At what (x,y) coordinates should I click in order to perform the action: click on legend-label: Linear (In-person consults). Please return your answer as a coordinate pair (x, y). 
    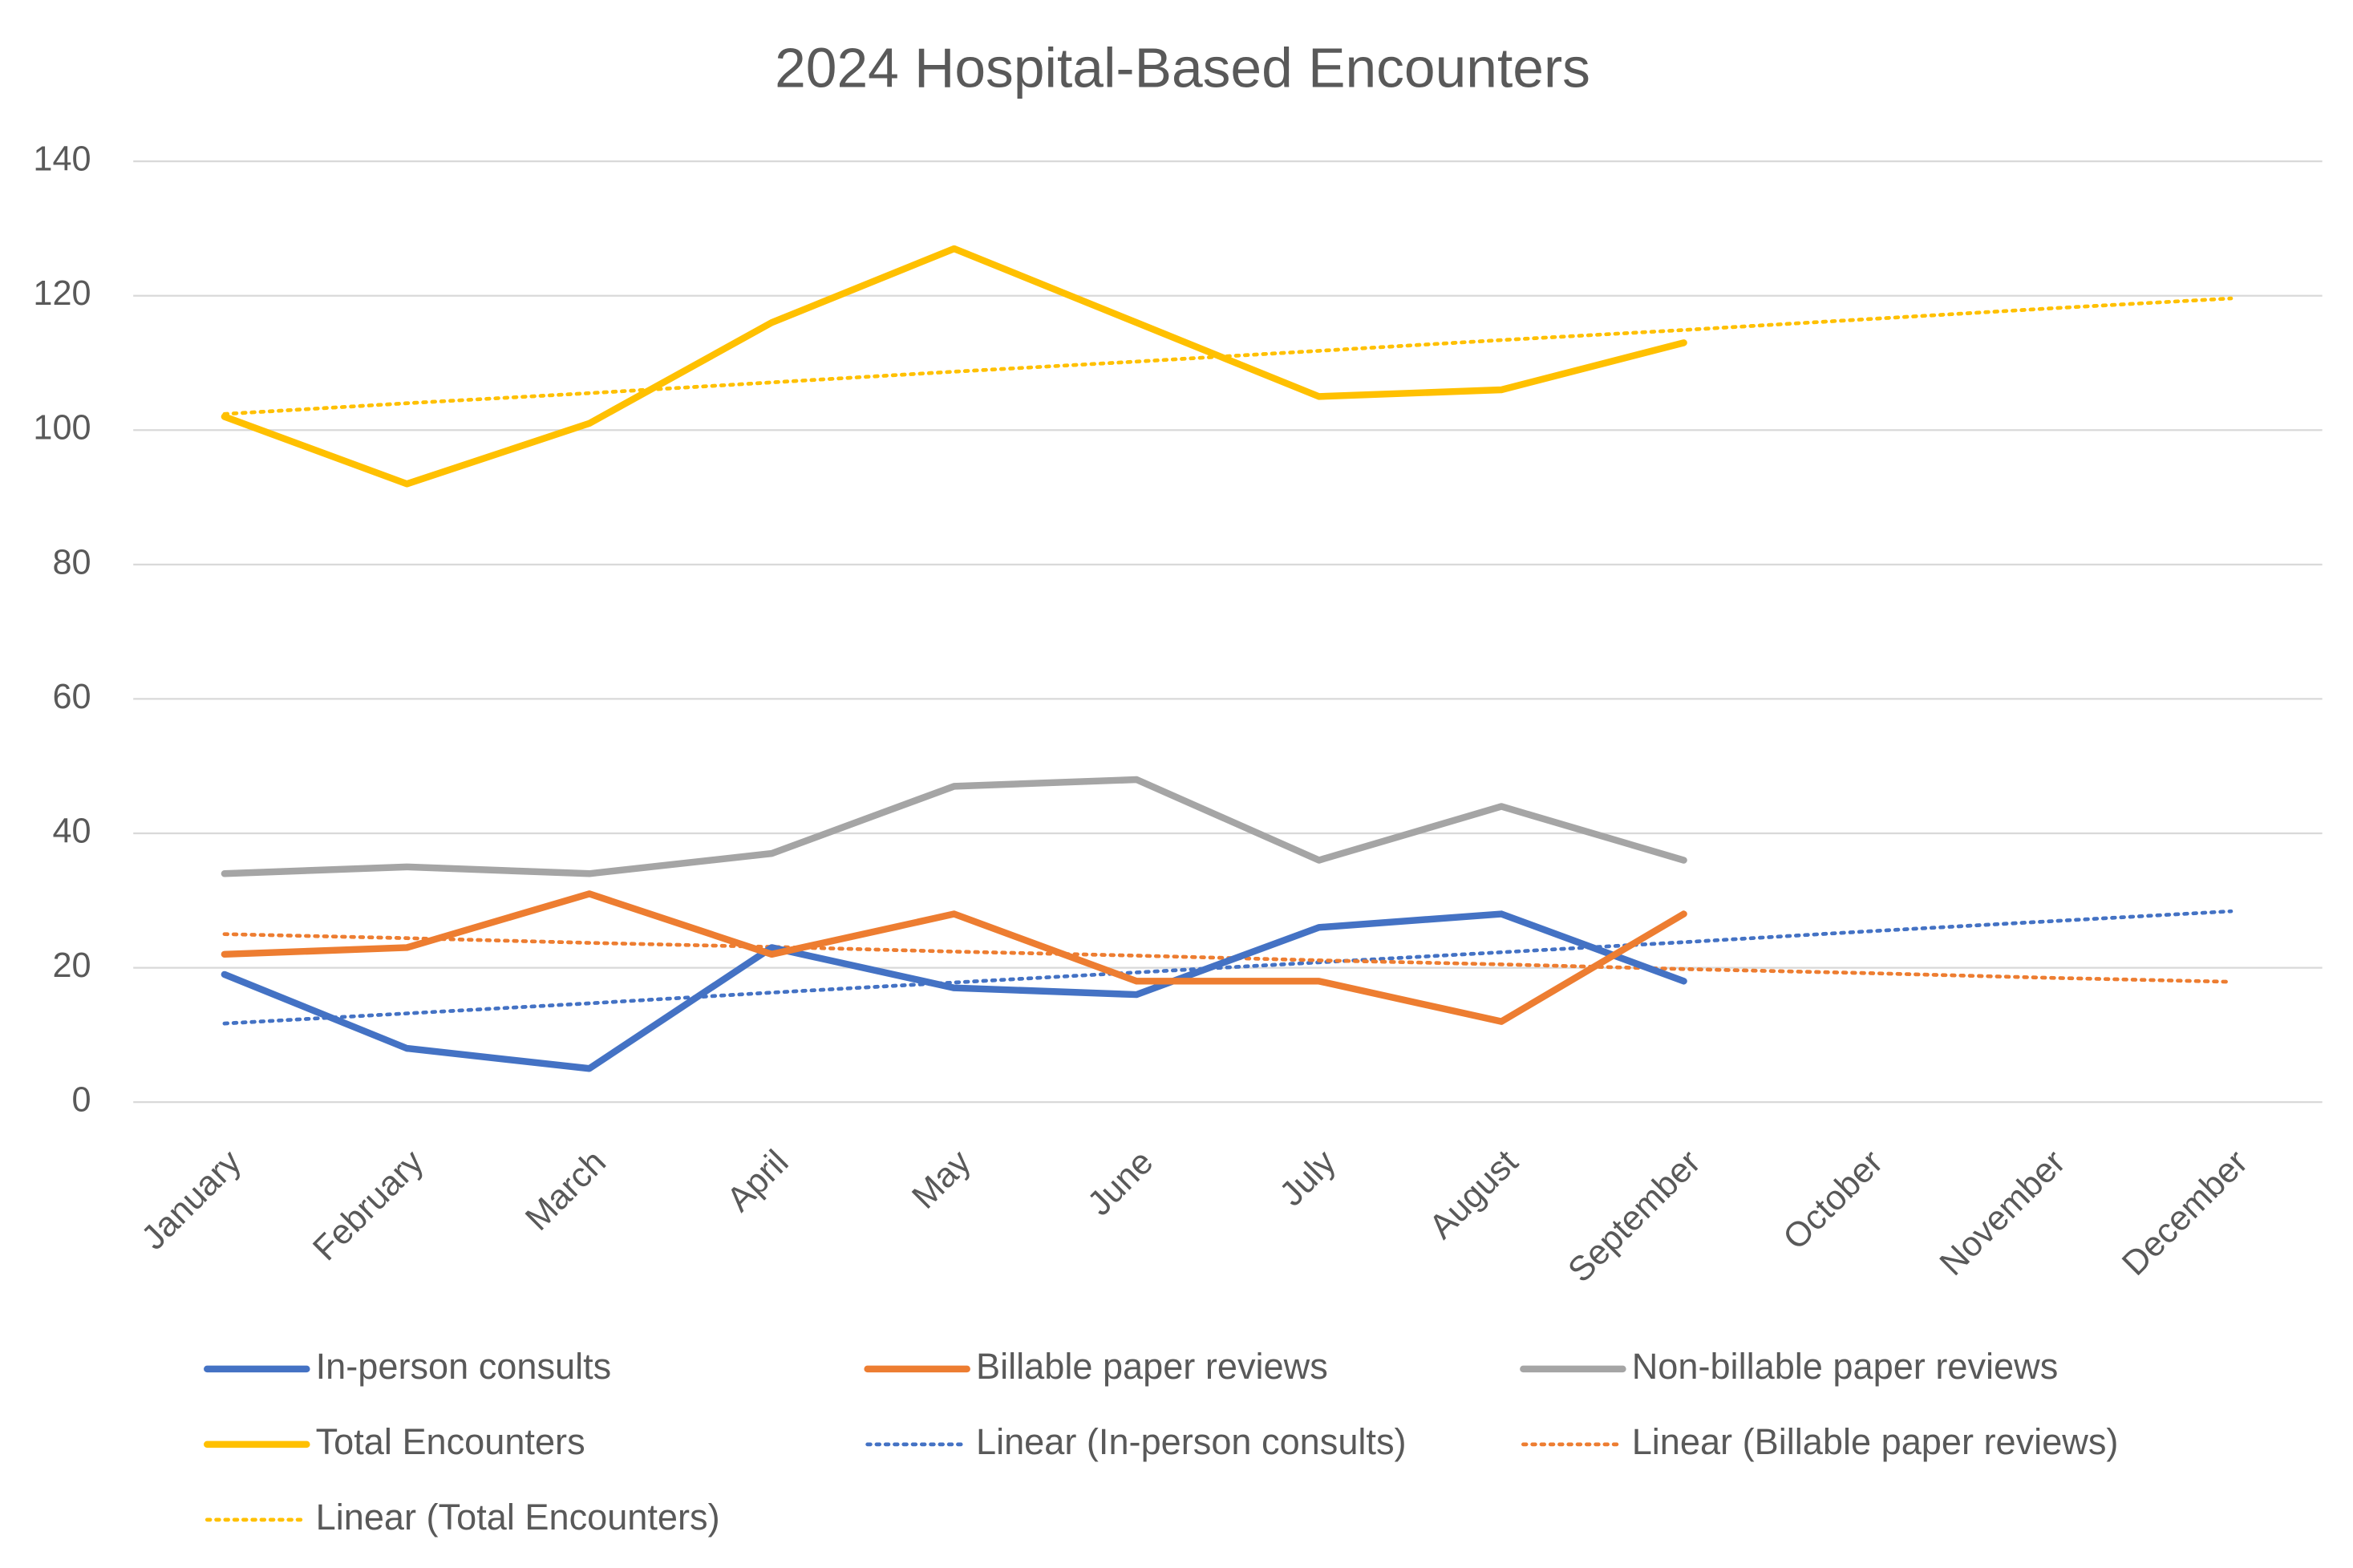
    Looking at the image, I should click on (1191, 1442).